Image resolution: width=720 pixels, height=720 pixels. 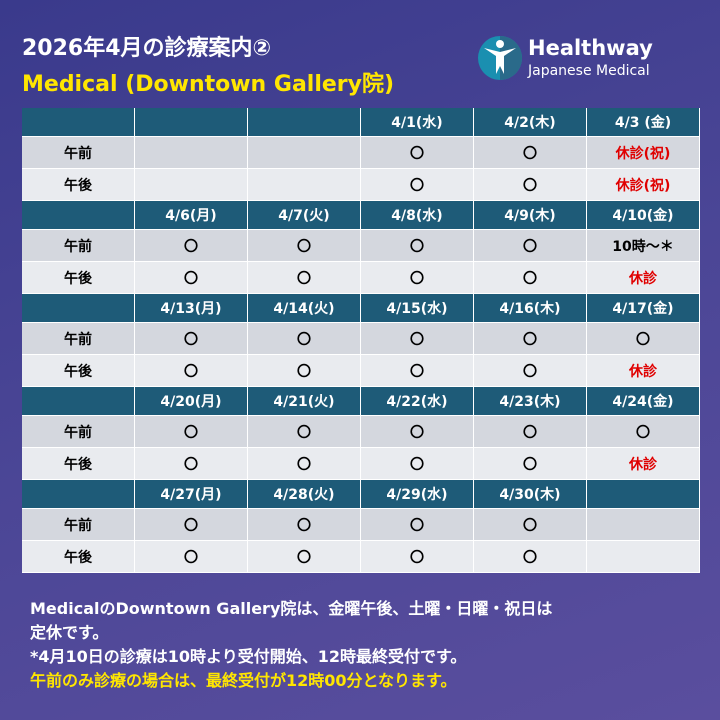 What do you see at coordinates (589, 71) in the screenshot?
I see `logo-tagline: Japanese Medical` at bounding box center [589, 71].